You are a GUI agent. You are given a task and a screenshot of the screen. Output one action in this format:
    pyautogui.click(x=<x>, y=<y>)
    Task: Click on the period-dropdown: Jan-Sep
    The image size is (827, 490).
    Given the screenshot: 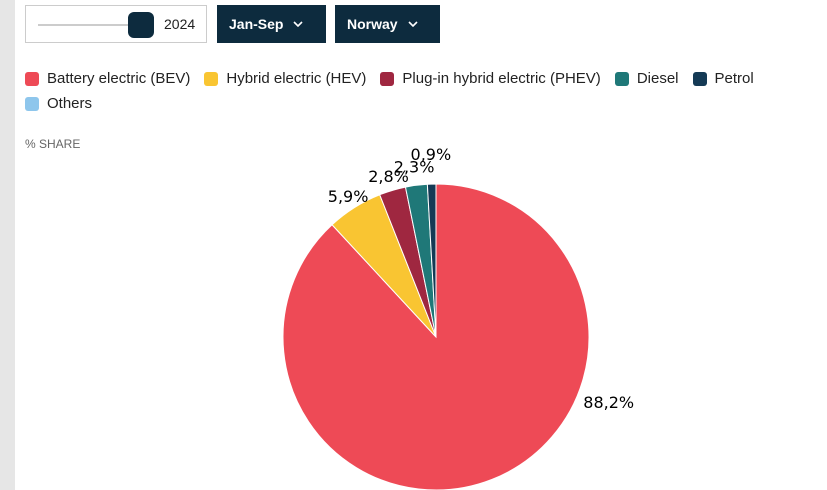 What is the action you would take?
    pyautogui.click(x=271, y=24)
    